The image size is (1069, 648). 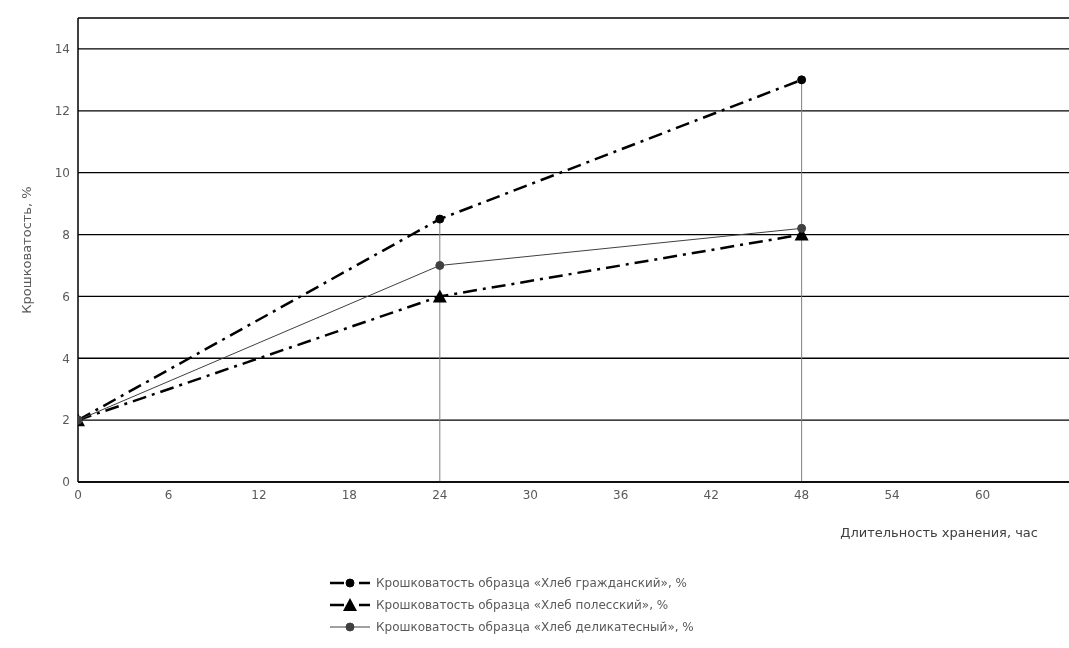 I want to click on x-axis-title: Длительность хранения, час, so click(x=939, y=532).